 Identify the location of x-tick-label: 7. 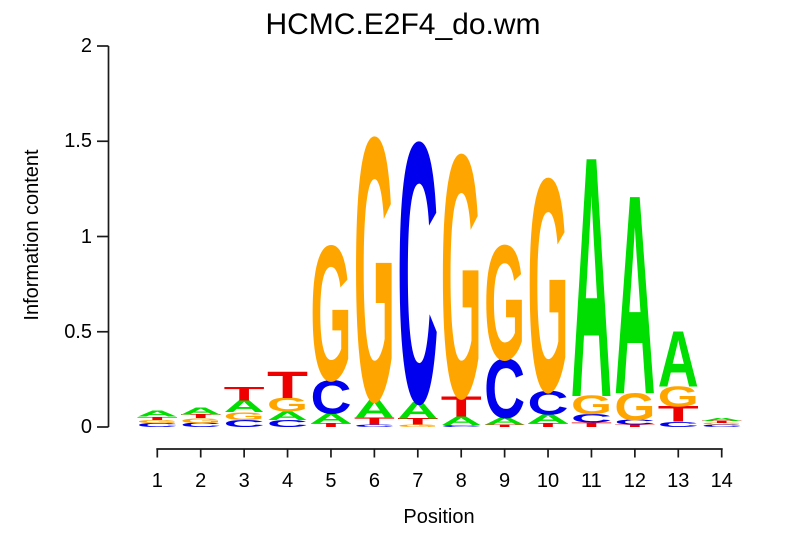
(418, 481).